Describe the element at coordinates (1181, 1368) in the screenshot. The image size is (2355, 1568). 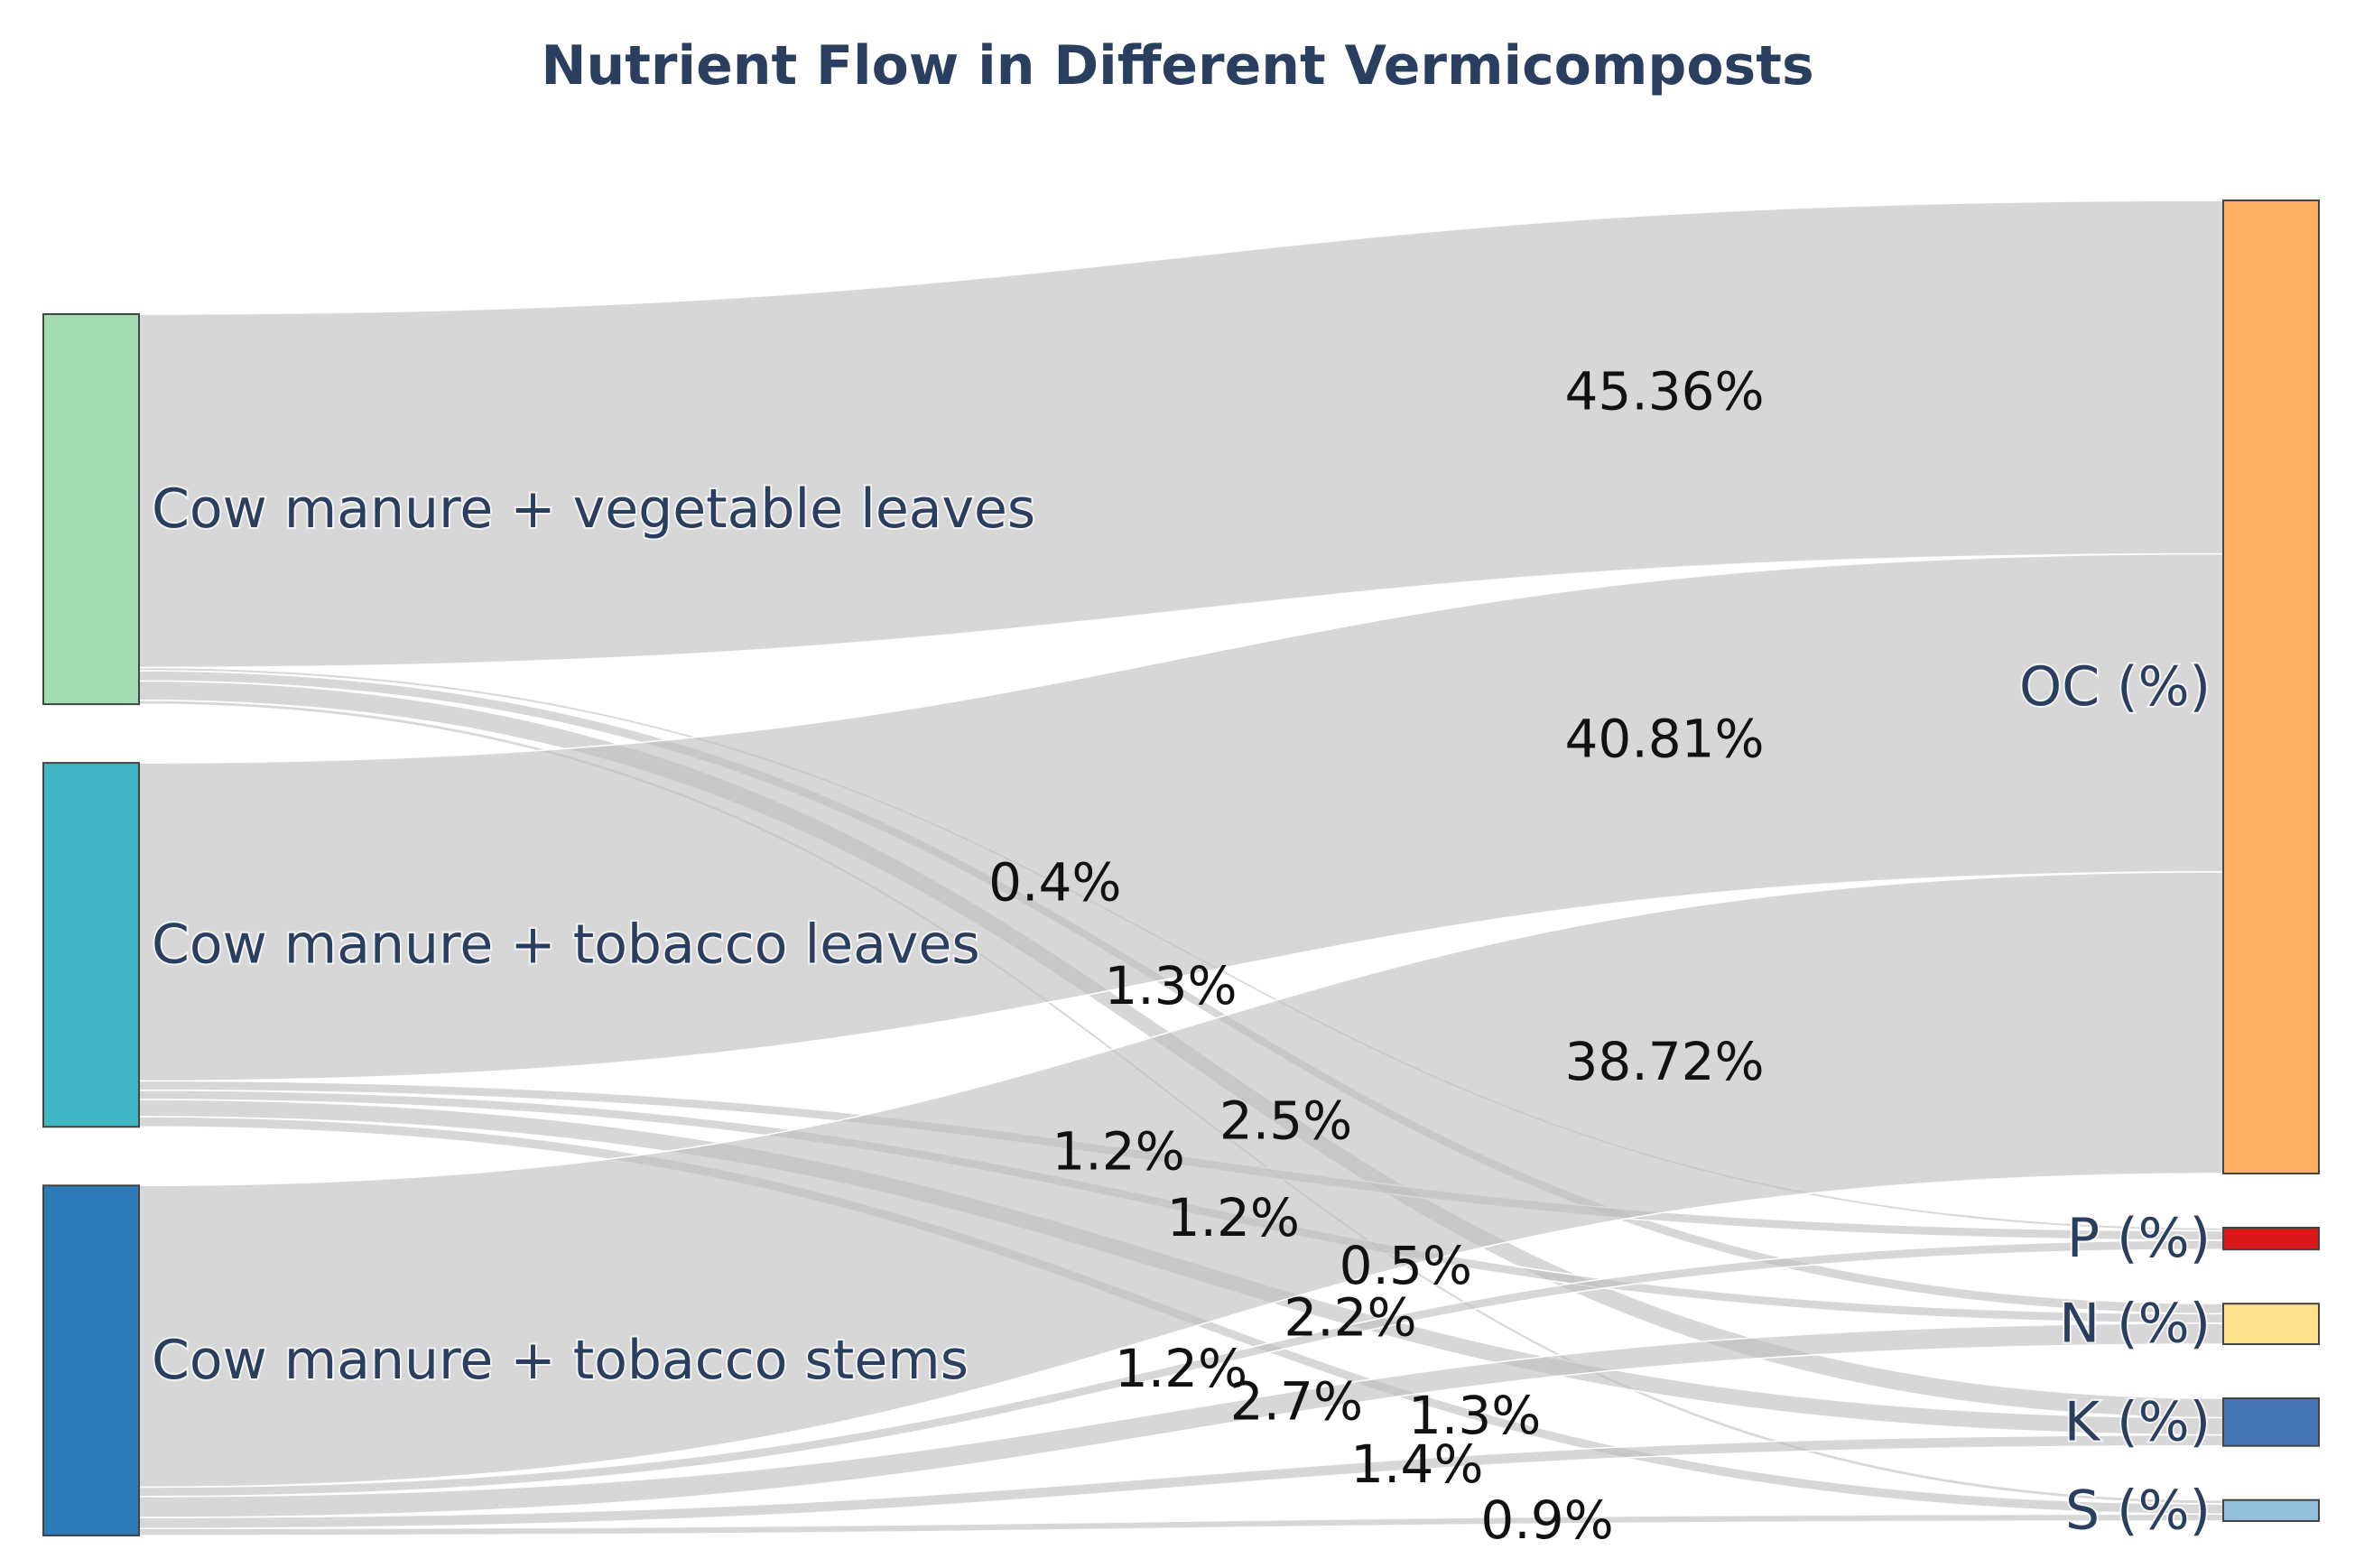
I see `value-label-cow-manure-tobacco-stems-to-p: 1.2%` at that location.